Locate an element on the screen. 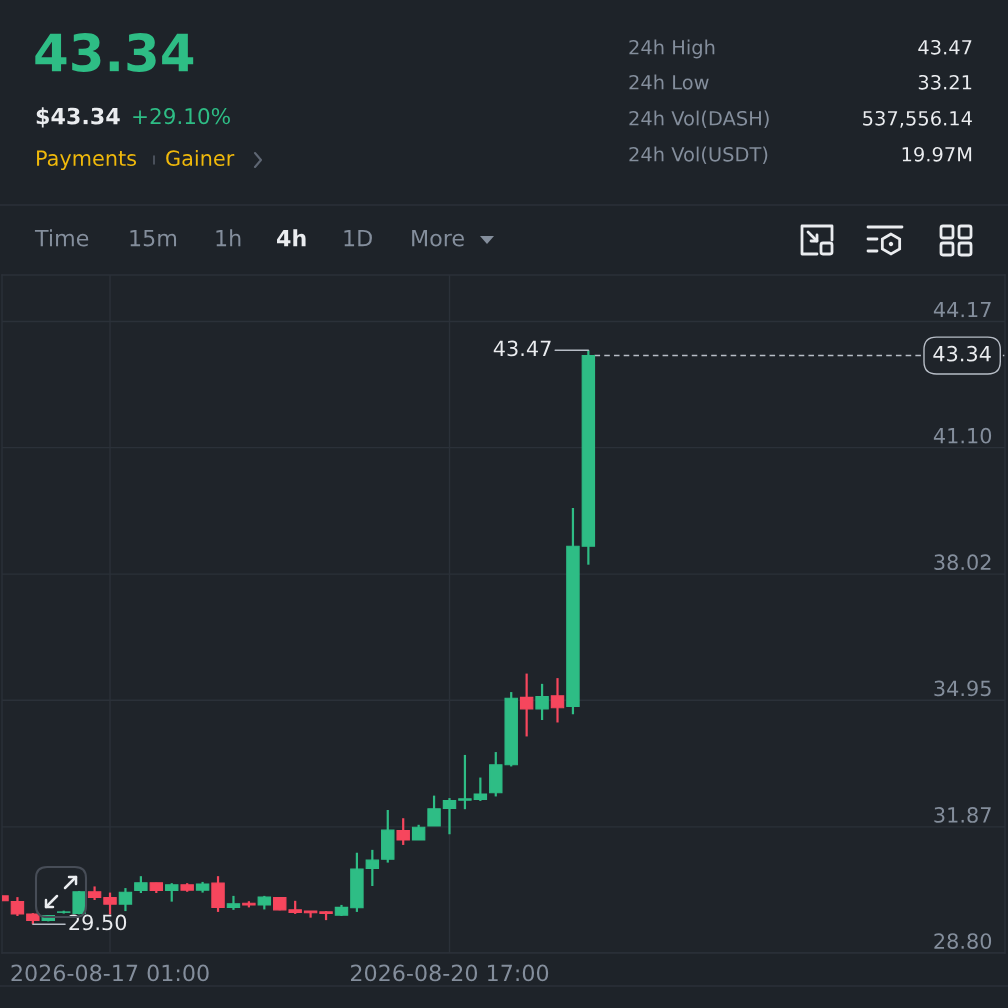 Image resolution: width=1008 pixels, height=1008 pixels. text: Time is located at coordinates (61, 238).